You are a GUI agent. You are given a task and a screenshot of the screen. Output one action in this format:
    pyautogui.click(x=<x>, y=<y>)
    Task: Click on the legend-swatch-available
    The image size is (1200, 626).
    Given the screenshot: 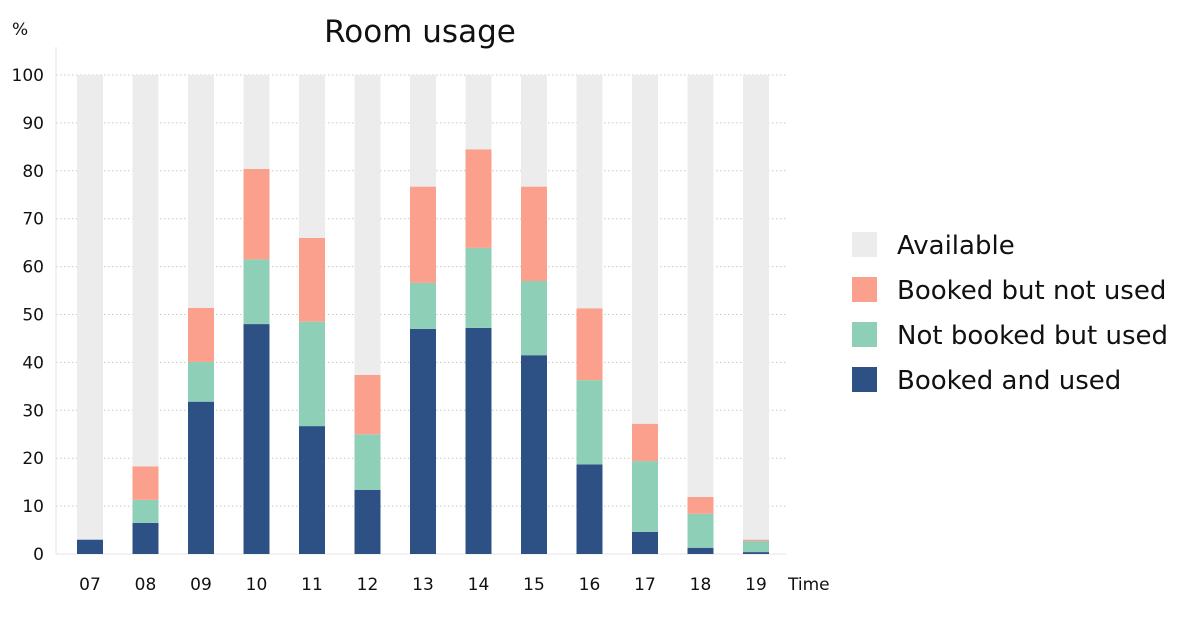 What is the action you would take?
    pyautogui.click(x=864, y=244)
    